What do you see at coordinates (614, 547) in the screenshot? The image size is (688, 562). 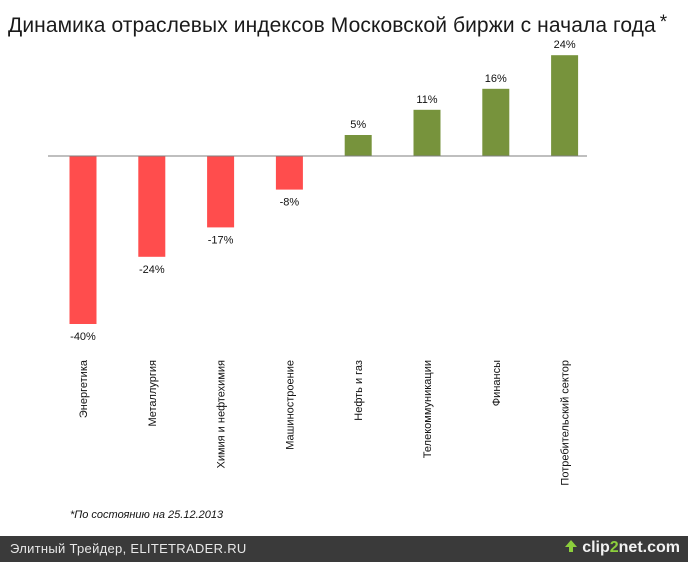 I see `brand-two: 2` at bounding box center [614, 547].